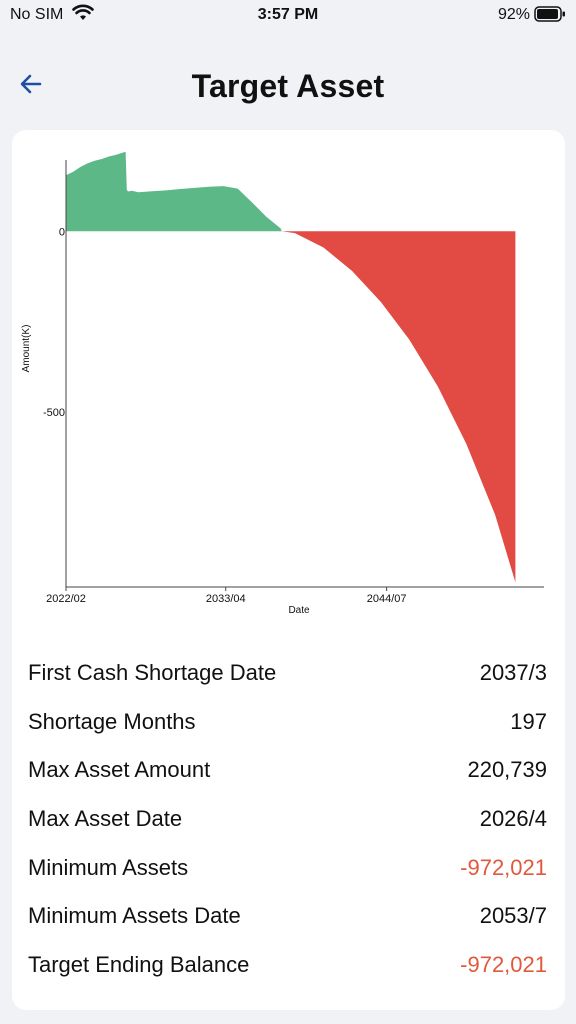  I want to click on arrow-left-icon, so click(31, 84).